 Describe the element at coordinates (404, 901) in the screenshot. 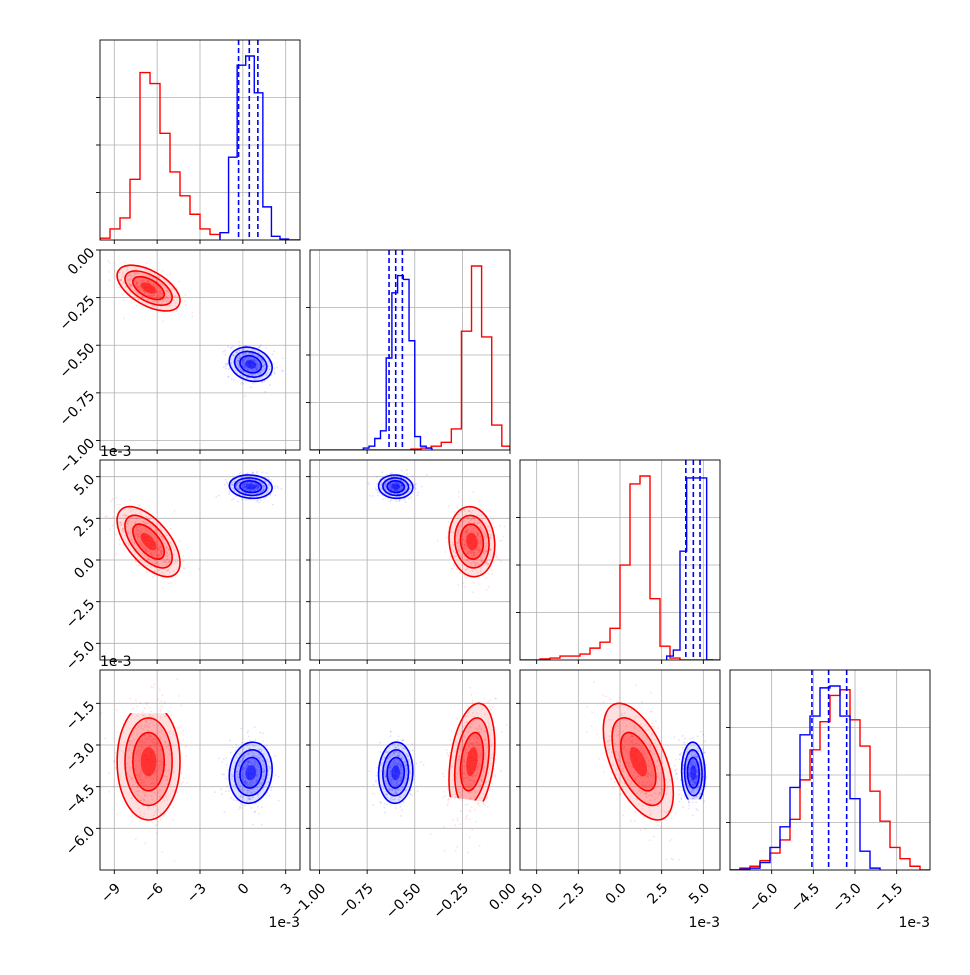

I see `x-tick-label: −0.50` at that location.